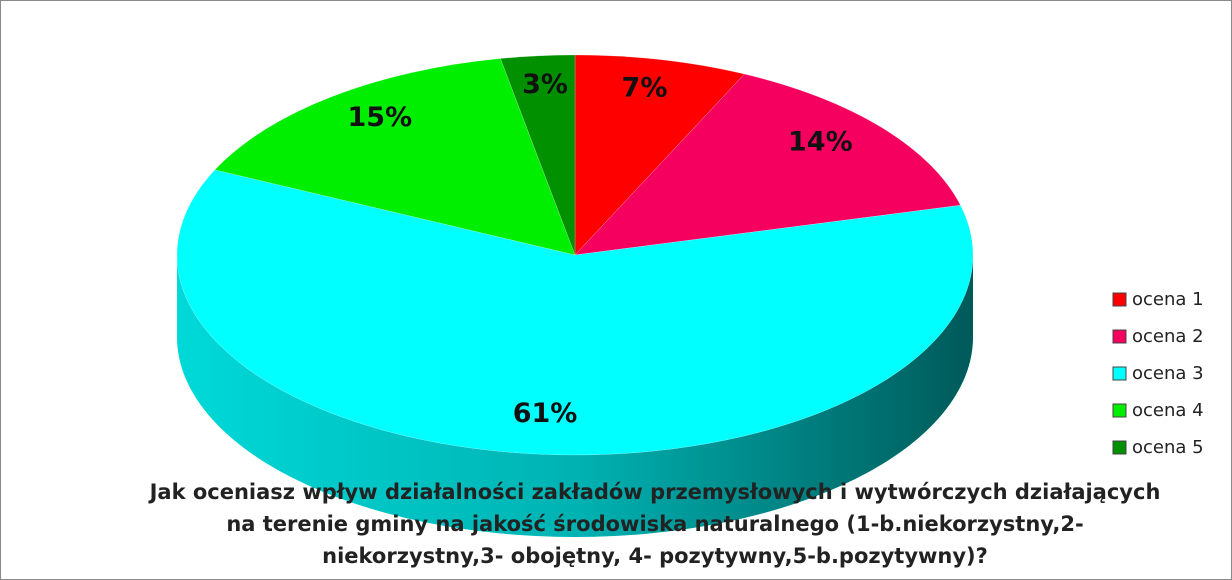 This screenshot has width=1232, height=580. I want to click on data-label: 14%, so click(820, 142).